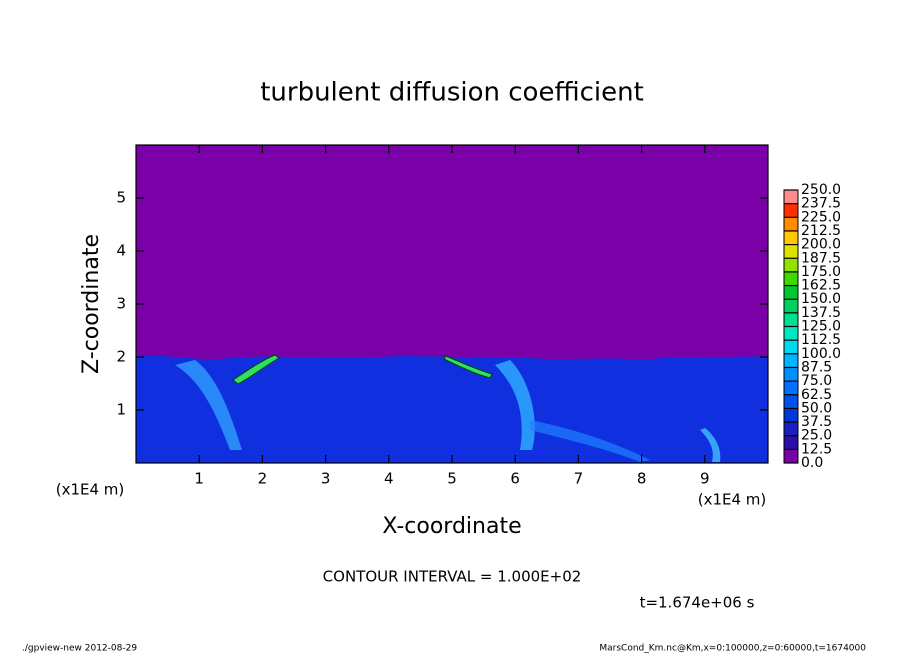 This screenshot has height=654, width=904. What do you see at coordinates (705, 479) in the screenshot?
I see `x-tick-label: 9` at bounding box center [705, 479].